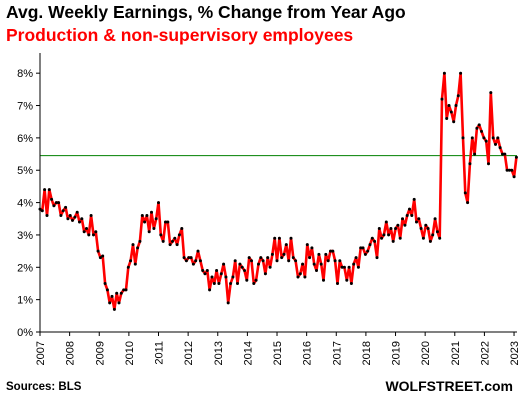 Image resolution: width=523 pixels, height=403 pixels. What do you see at coordinates (397, 353) in the screenshot?
I see `x-tick-label: 2019` at bounding box center [397, 353].